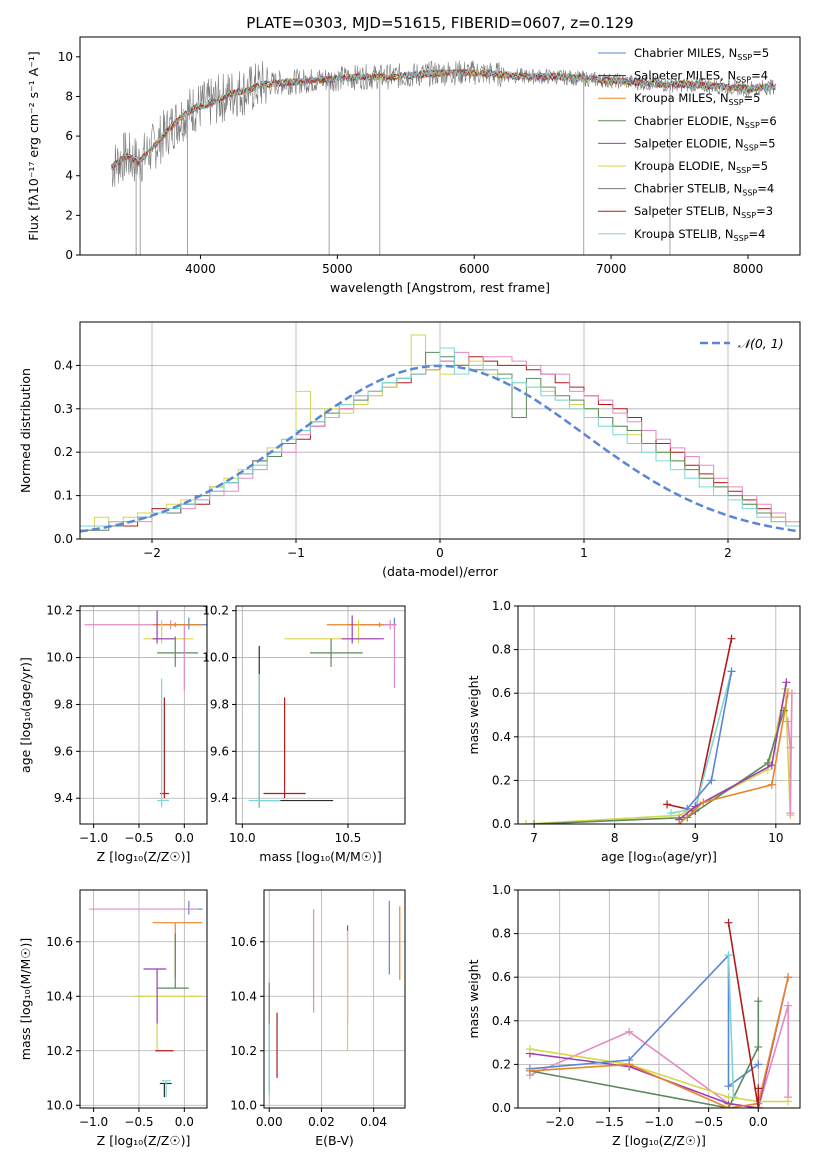 This screenshot has width=819, height=1170. I want to click on x-tick-label: −1.0, so click(658, 1122).